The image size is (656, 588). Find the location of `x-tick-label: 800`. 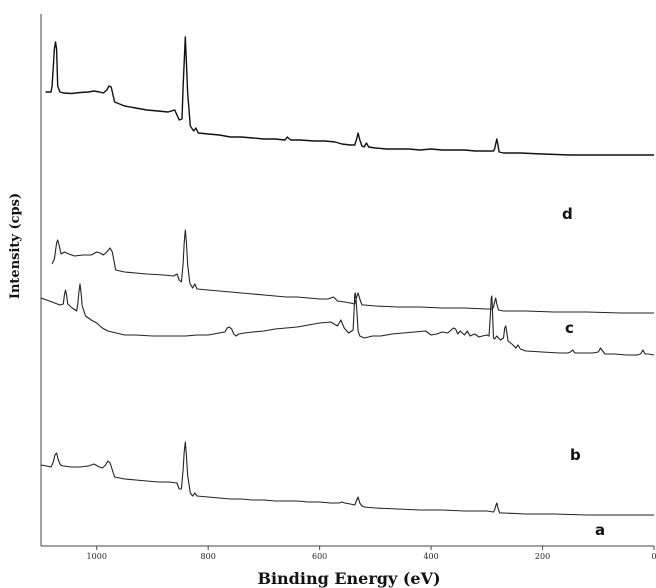

x-tick-label: 800 is located at coordinates (208, 556).